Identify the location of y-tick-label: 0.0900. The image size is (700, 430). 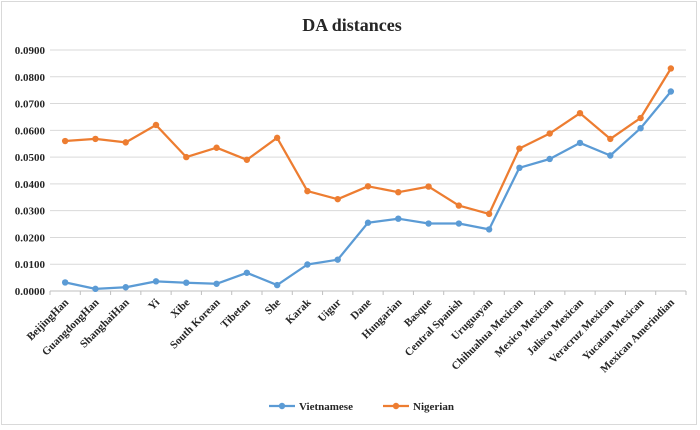
(30, 51).